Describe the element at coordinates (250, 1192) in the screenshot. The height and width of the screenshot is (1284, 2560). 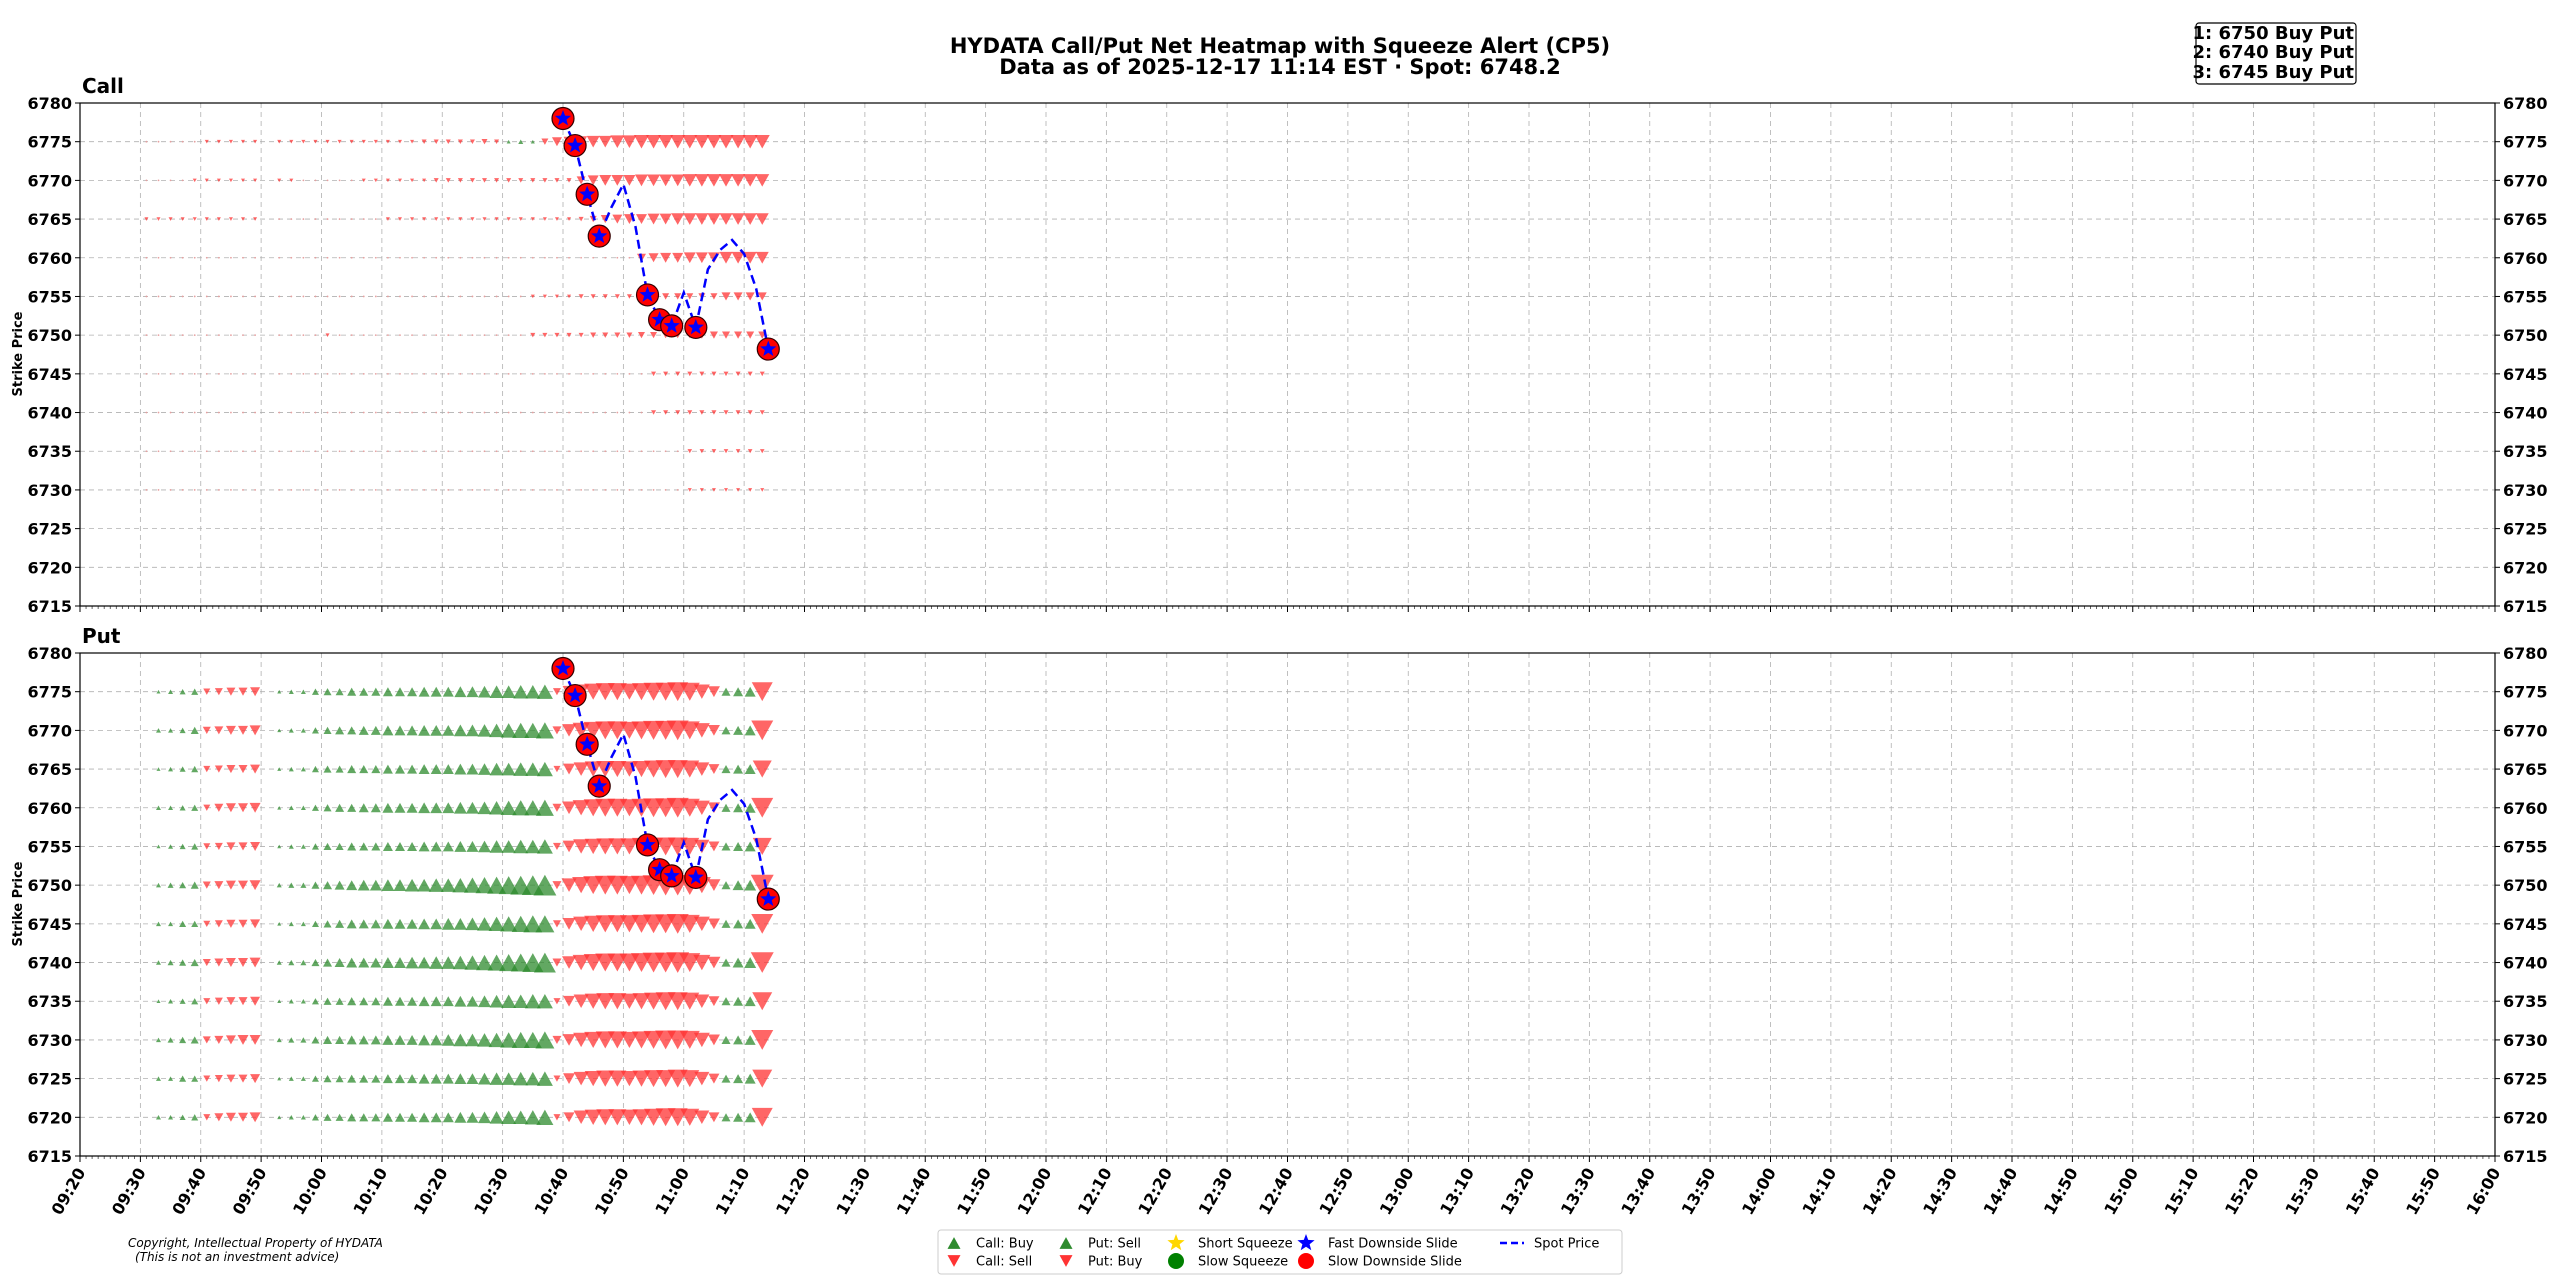
I see `x-tick-label: 09:50` at that location.